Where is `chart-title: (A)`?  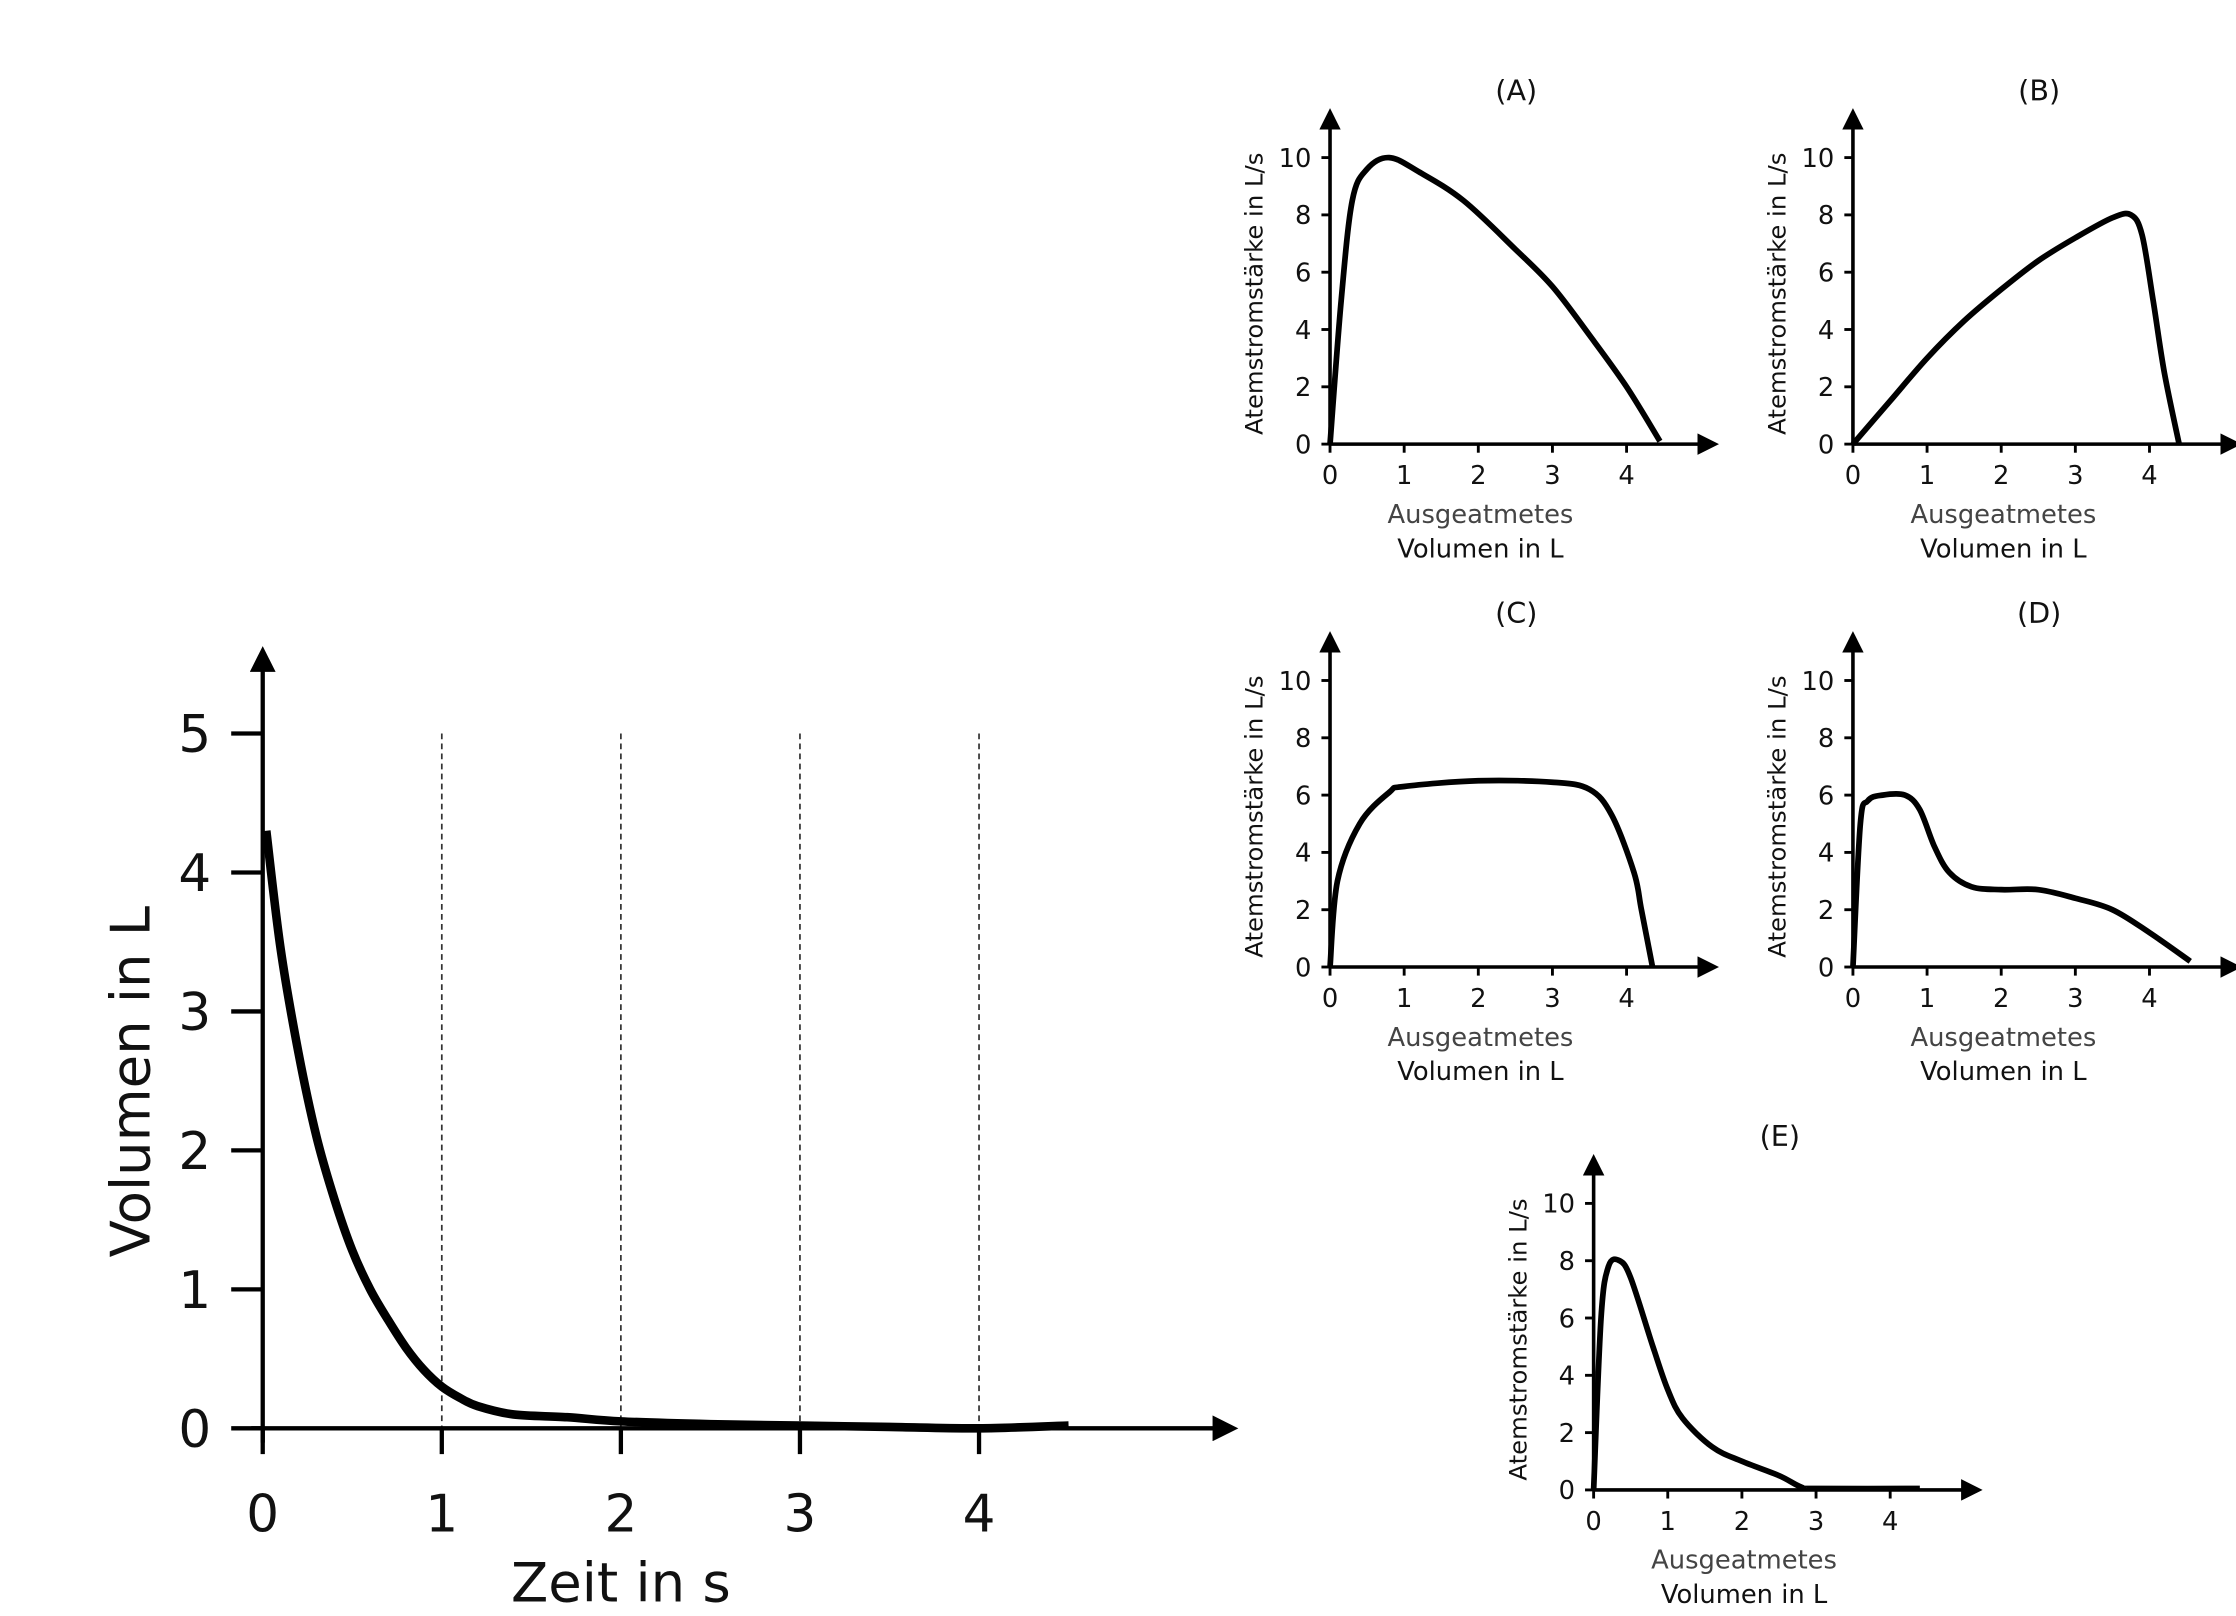 chart-title: (A) is located at coordinates (1516, 90).